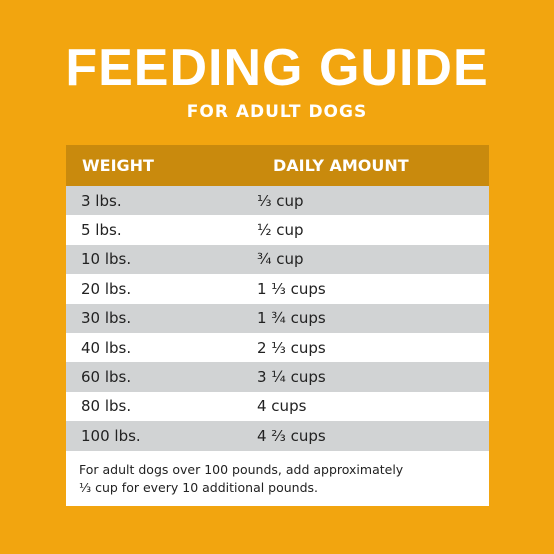  What do you see at coordinates (101, 200) in the screenshot?
I see `table-cell: 3 lbs.` at bounding box center [101, 200].